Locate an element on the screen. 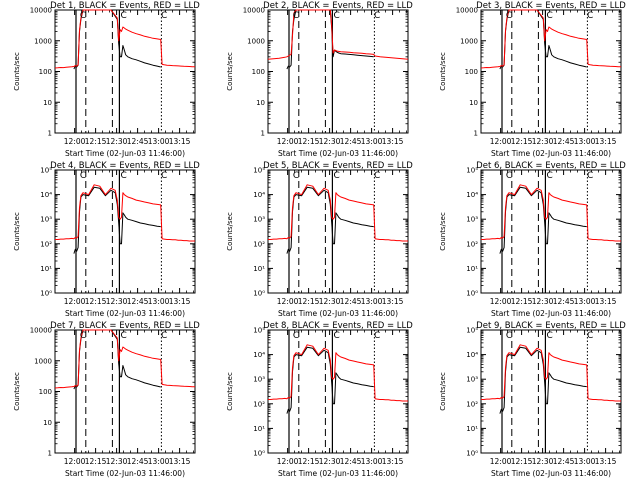  chart-title: Det 7, BLACK = Events, RED = LLD is located at coordinates (125, 326).